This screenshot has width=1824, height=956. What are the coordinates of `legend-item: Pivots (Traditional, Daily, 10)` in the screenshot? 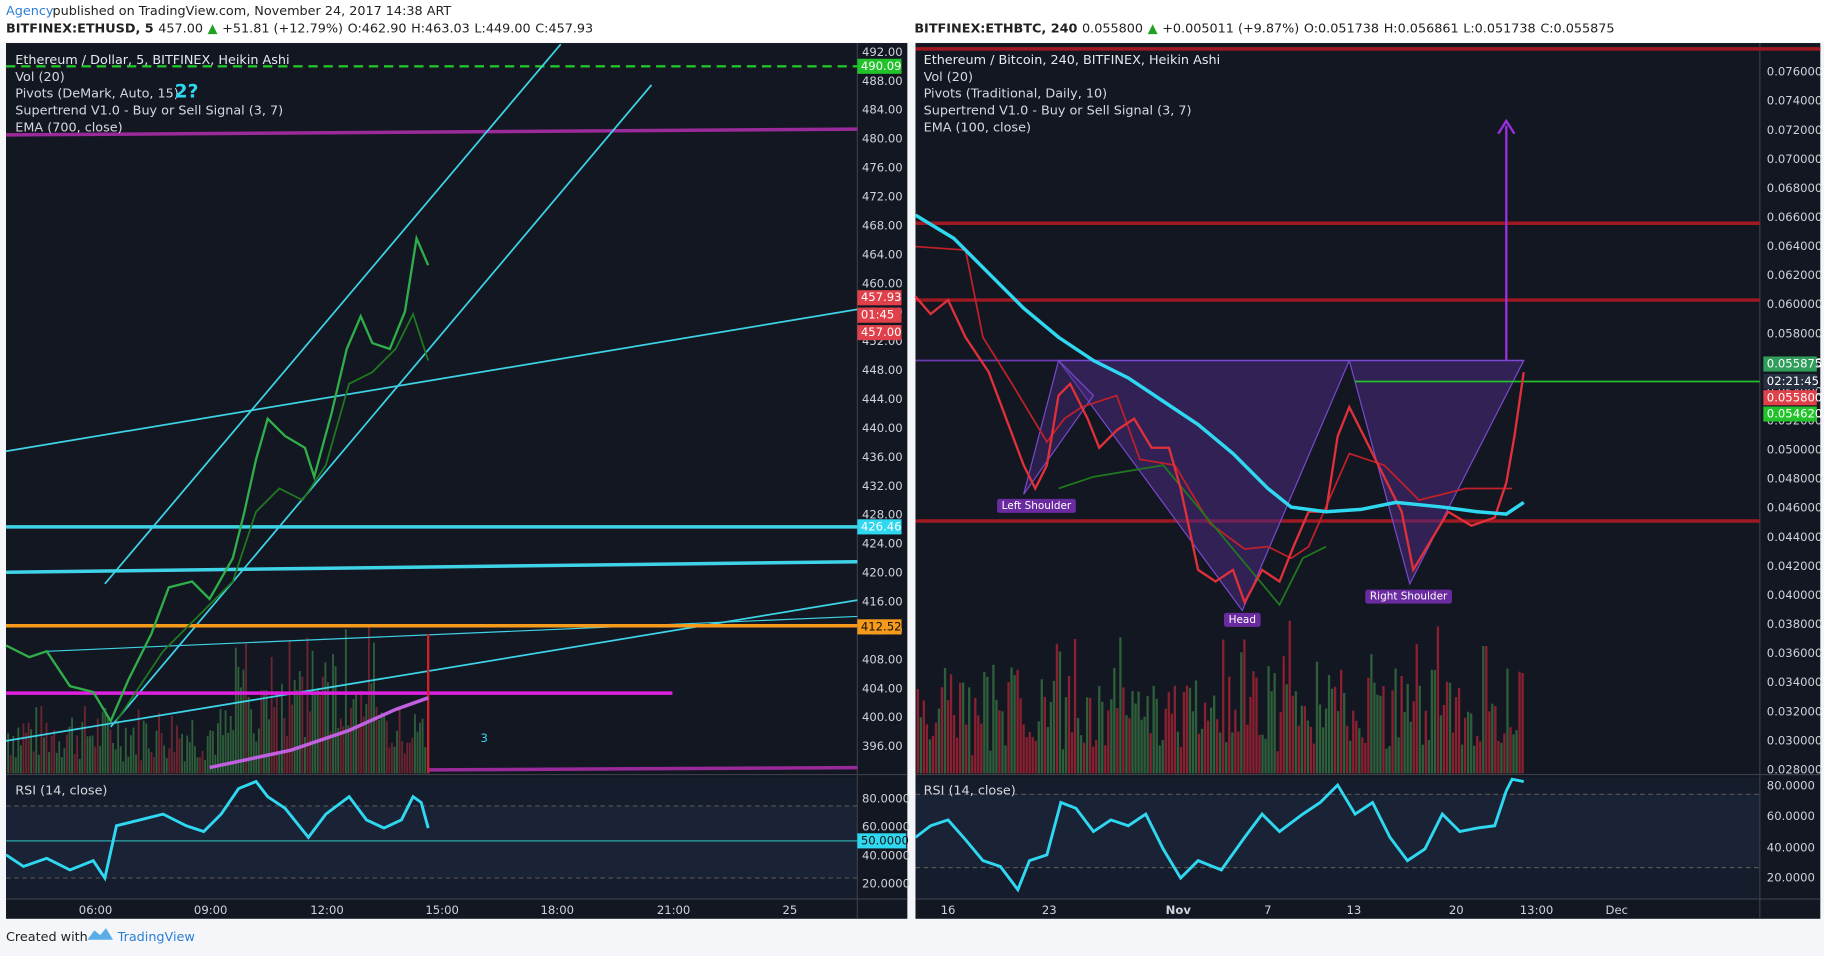 It's located at (1015, 94).